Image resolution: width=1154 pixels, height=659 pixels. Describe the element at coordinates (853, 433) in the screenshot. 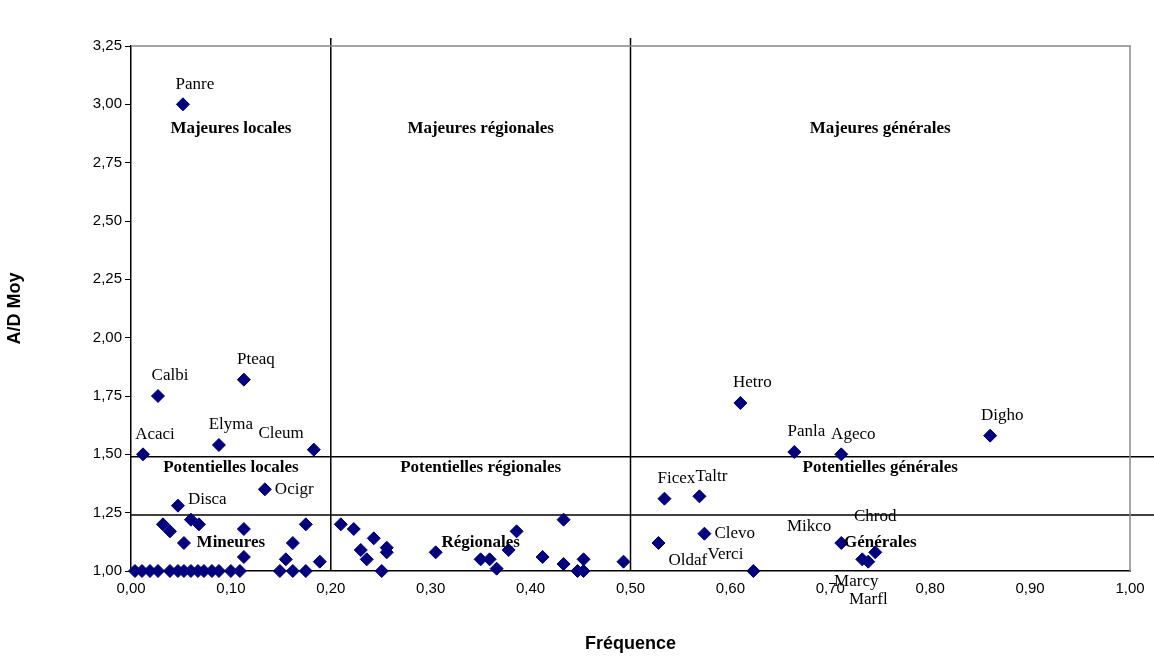

I see `data-label: Ageco` at that location.